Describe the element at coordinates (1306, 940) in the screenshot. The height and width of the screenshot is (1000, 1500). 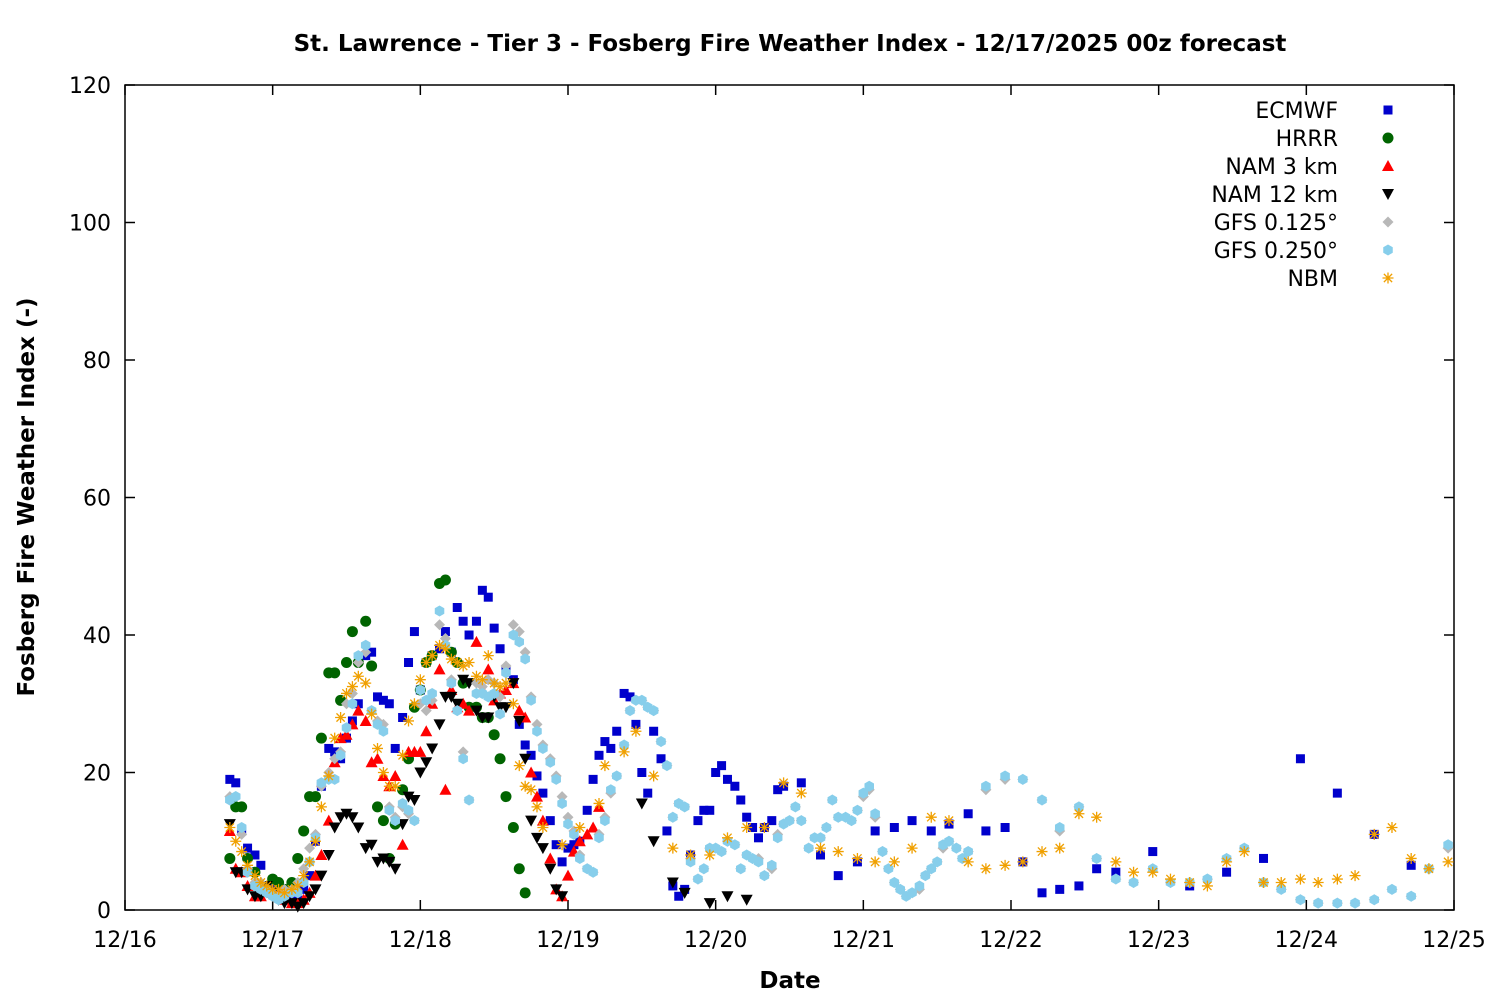
I see `x-tick-label: 12/24` at that location.